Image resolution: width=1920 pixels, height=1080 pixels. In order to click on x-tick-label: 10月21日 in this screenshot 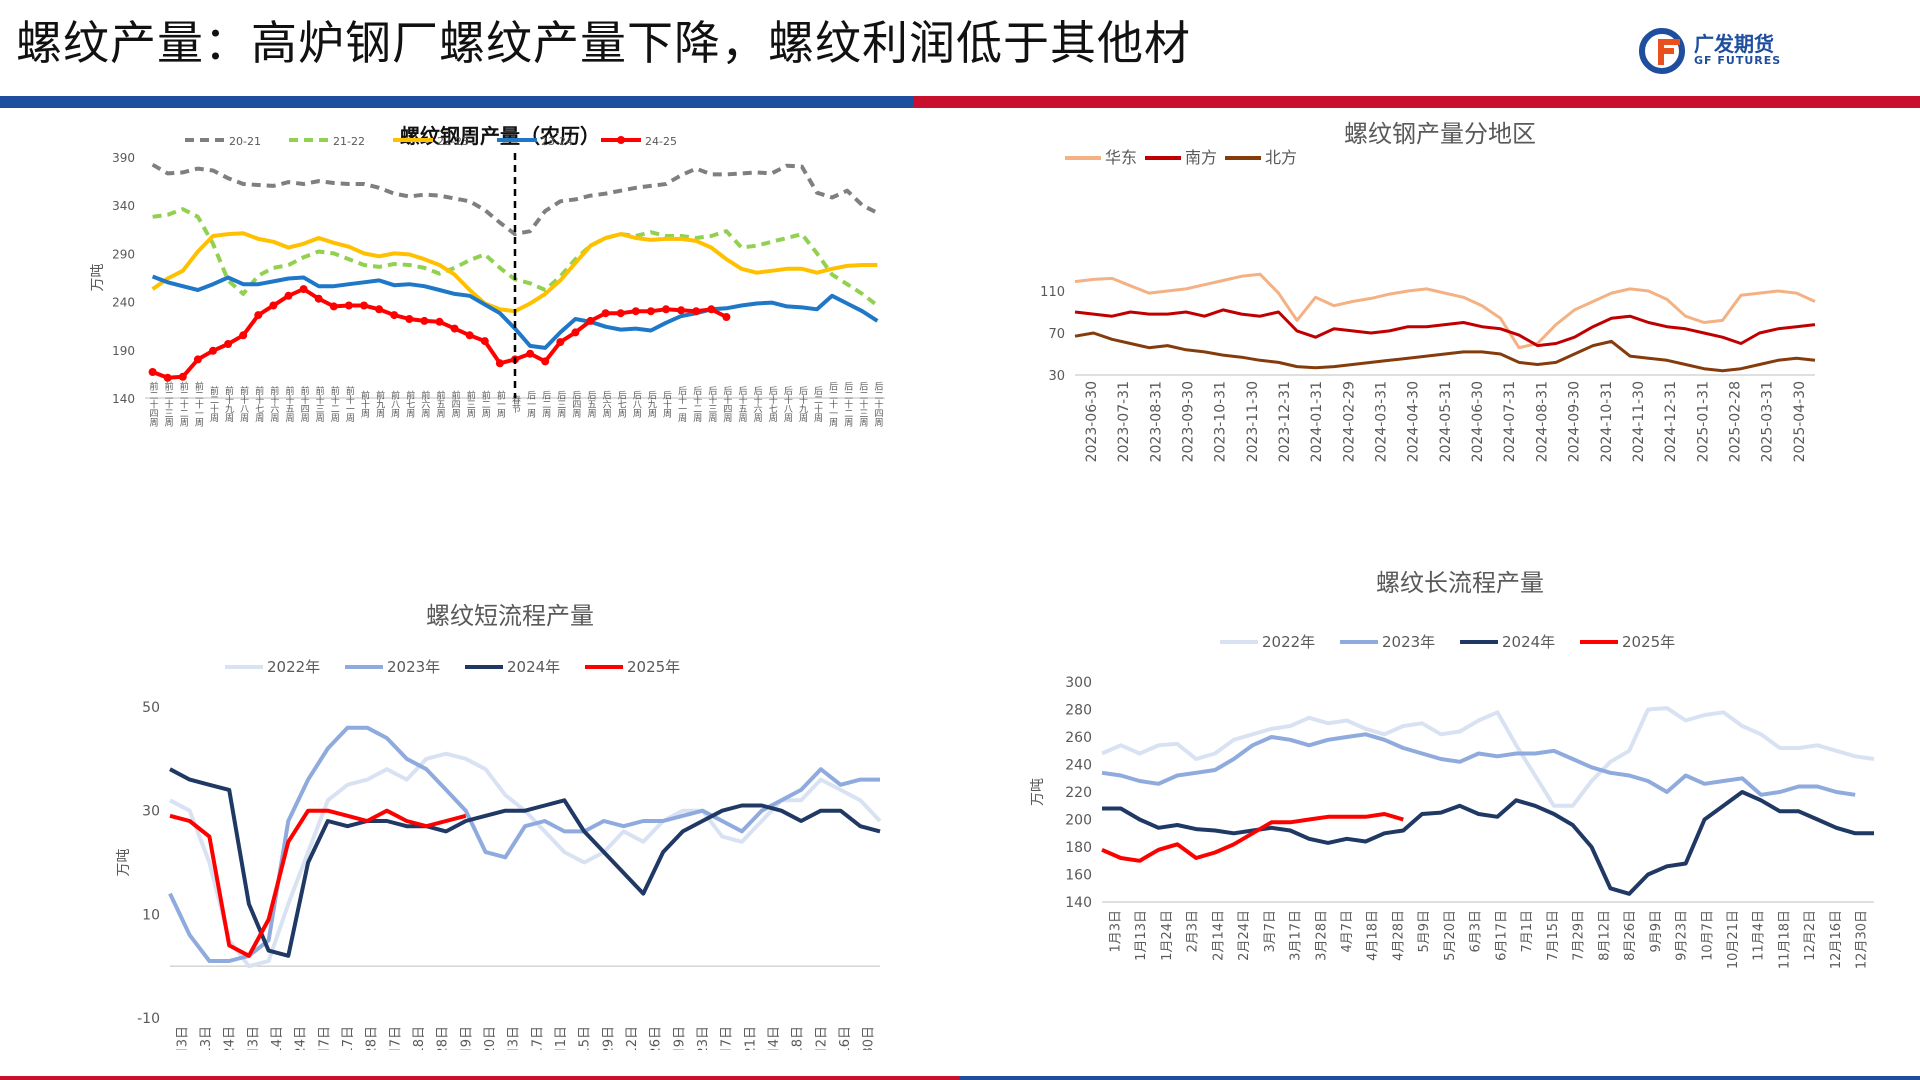, I will do `click(1733, 939)`.